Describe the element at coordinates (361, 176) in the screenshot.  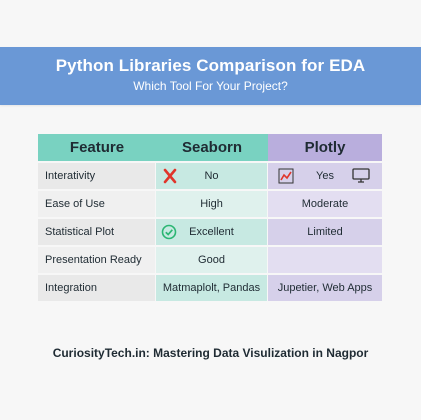
I see `monitor-icon` at that location.